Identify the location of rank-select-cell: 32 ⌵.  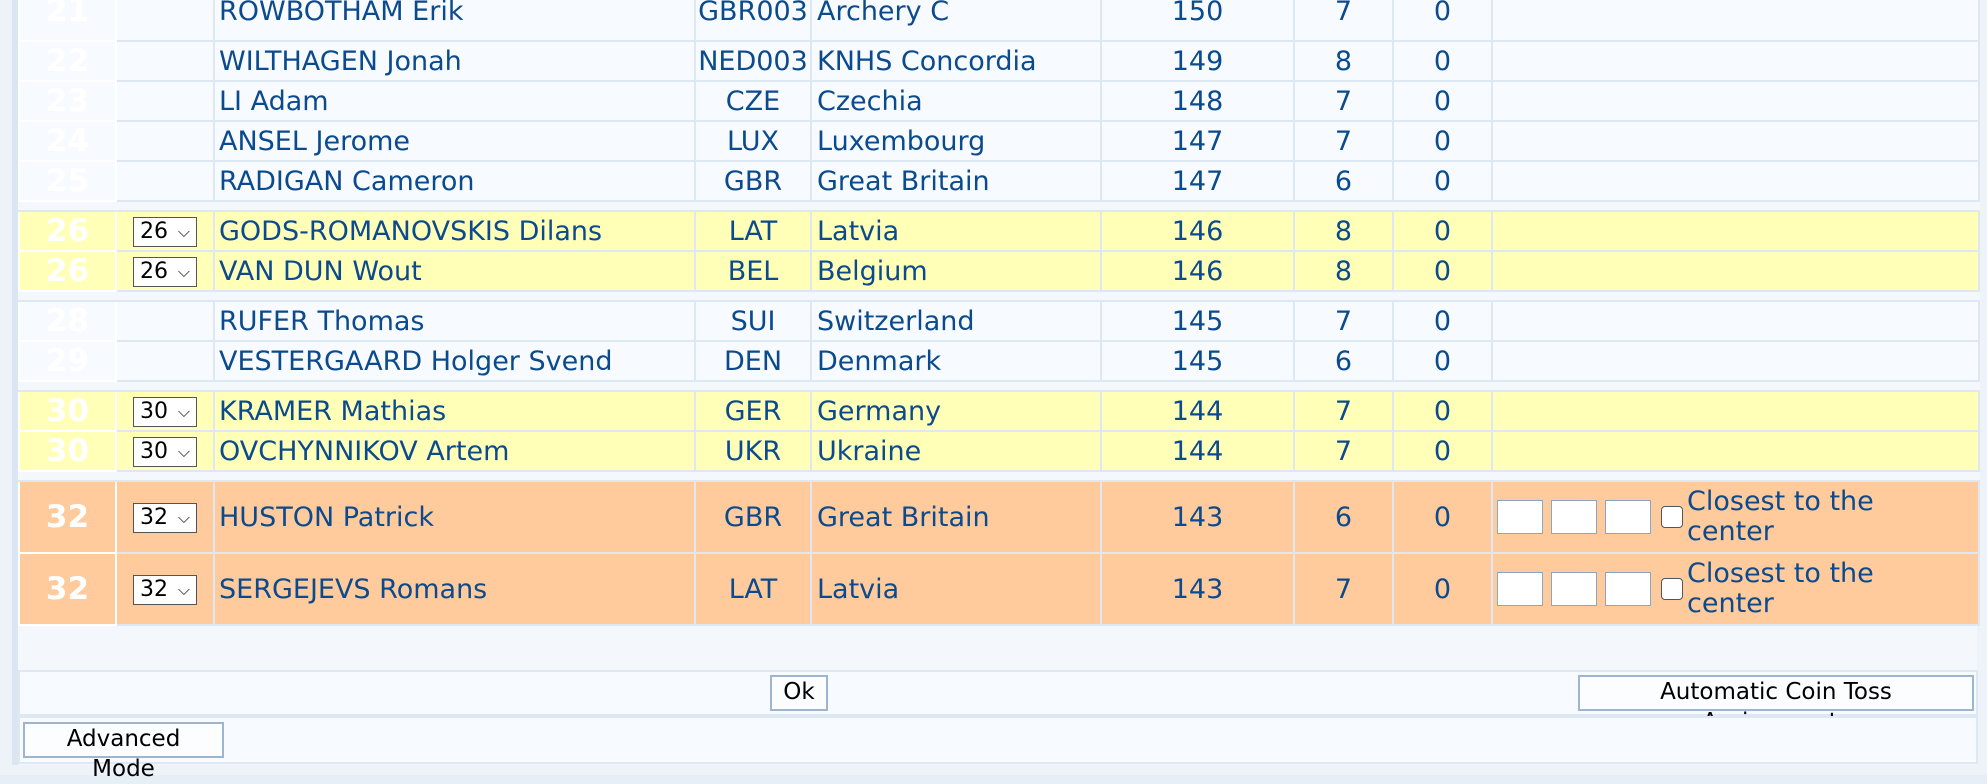
(165, 589).